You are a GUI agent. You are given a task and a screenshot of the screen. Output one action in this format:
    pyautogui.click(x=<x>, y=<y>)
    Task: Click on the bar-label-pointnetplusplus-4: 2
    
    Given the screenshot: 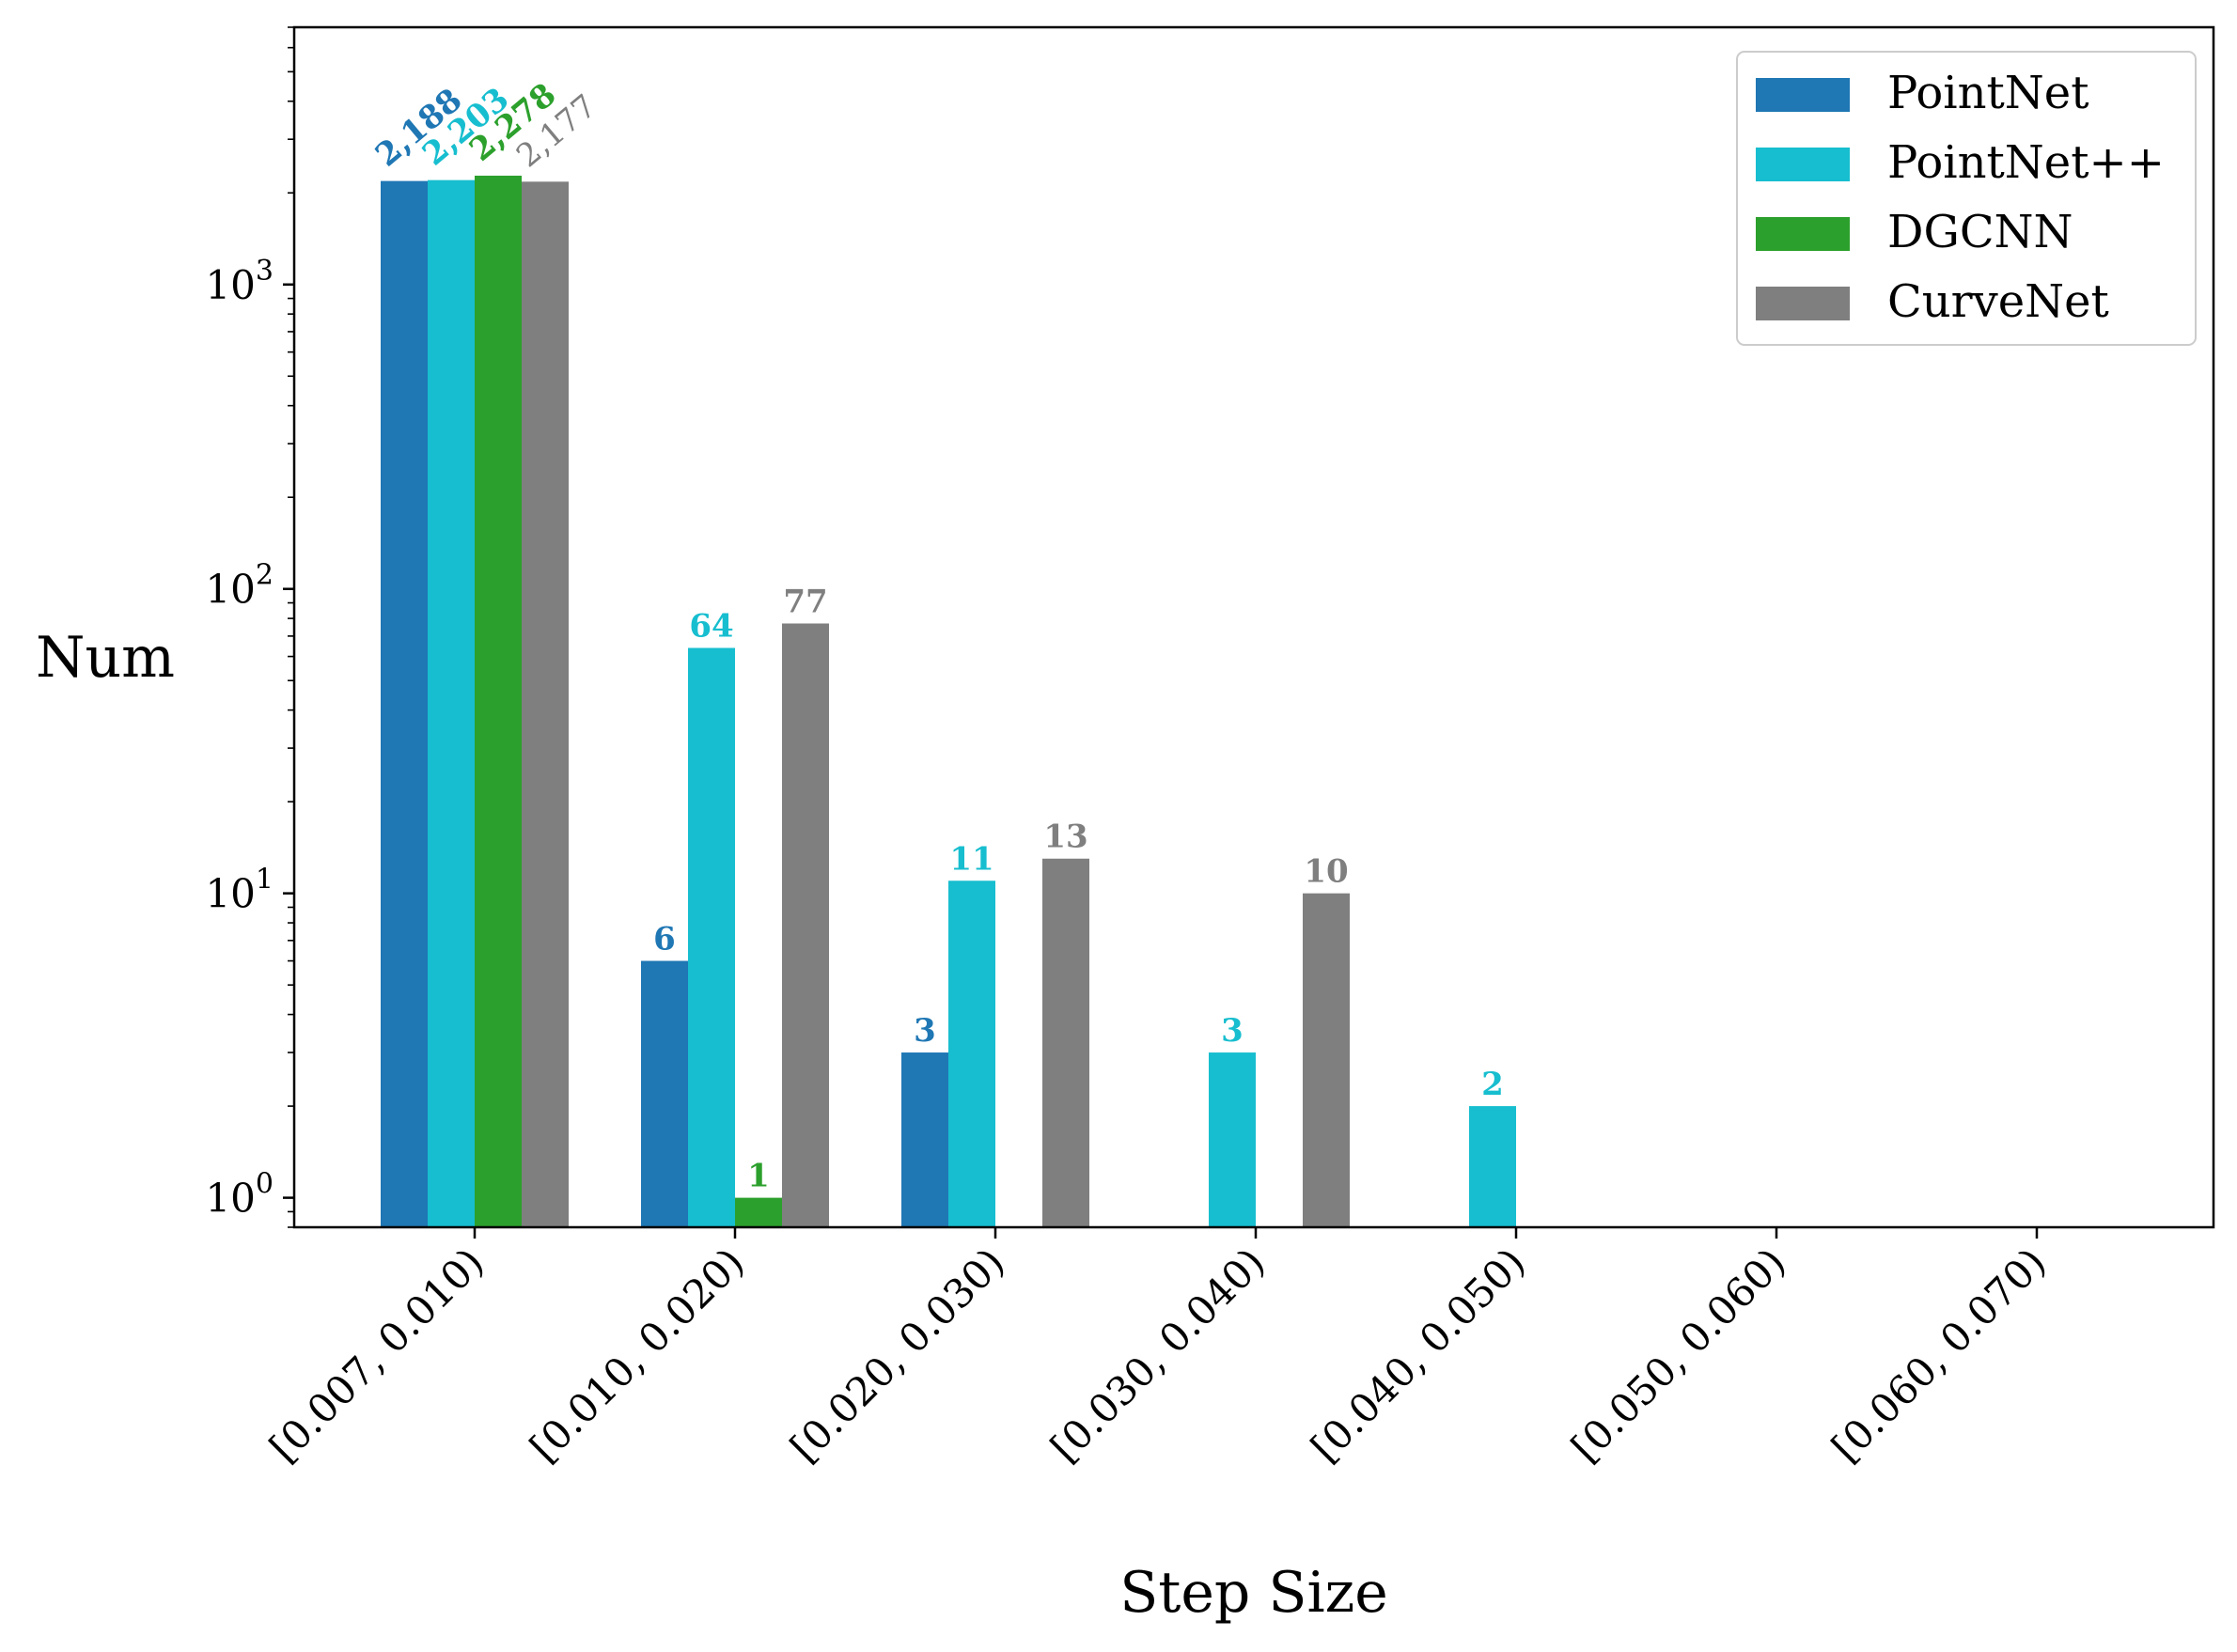 What is the action you would take?
    pyautogui.click(x=1492, y=1084)
    